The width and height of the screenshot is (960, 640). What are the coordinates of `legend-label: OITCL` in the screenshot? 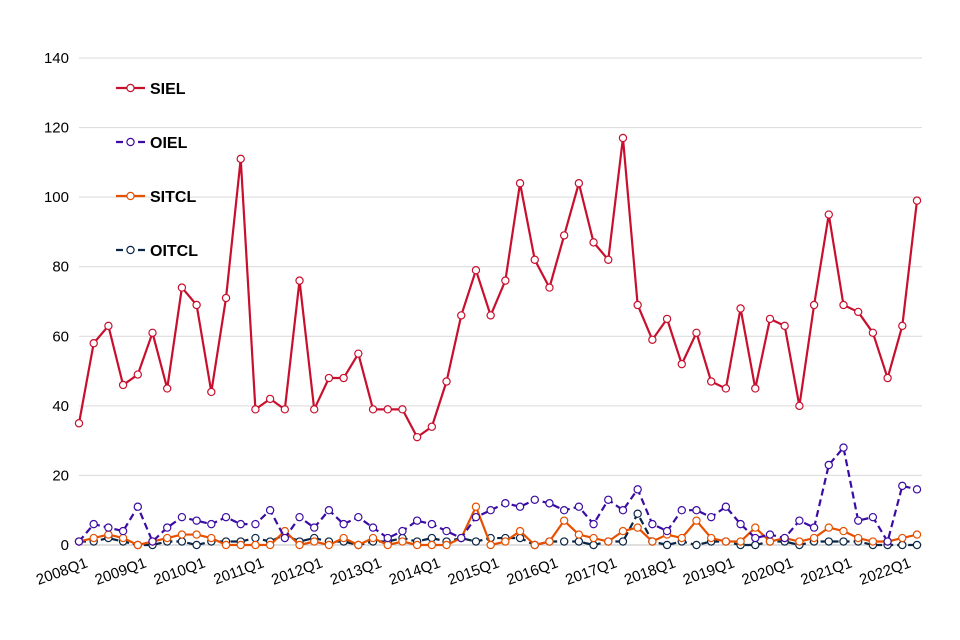 It's located at (174, 251).